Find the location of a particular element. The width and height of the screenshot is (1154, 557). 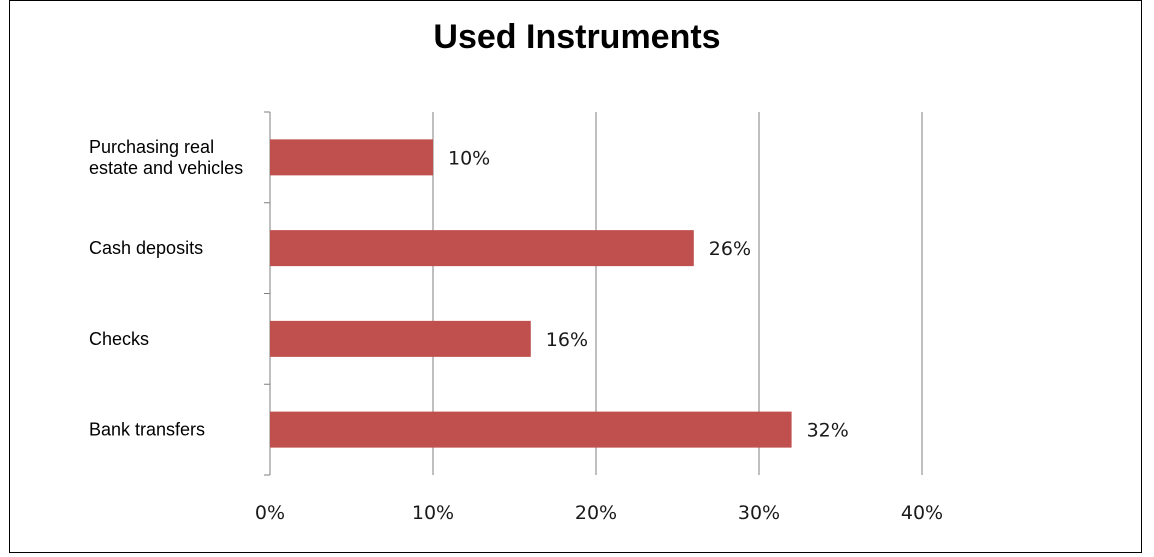

data-label: 26% is located at coordinates (730, 249).